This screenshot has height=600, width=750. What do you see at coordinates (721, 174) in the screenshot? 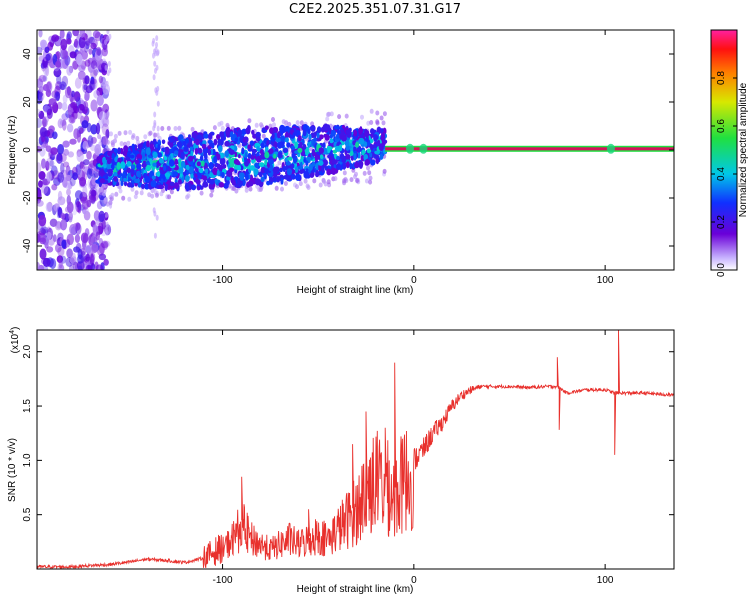
I see `colorbar-tick-label: 0.4` at bounding box center [721, 174].